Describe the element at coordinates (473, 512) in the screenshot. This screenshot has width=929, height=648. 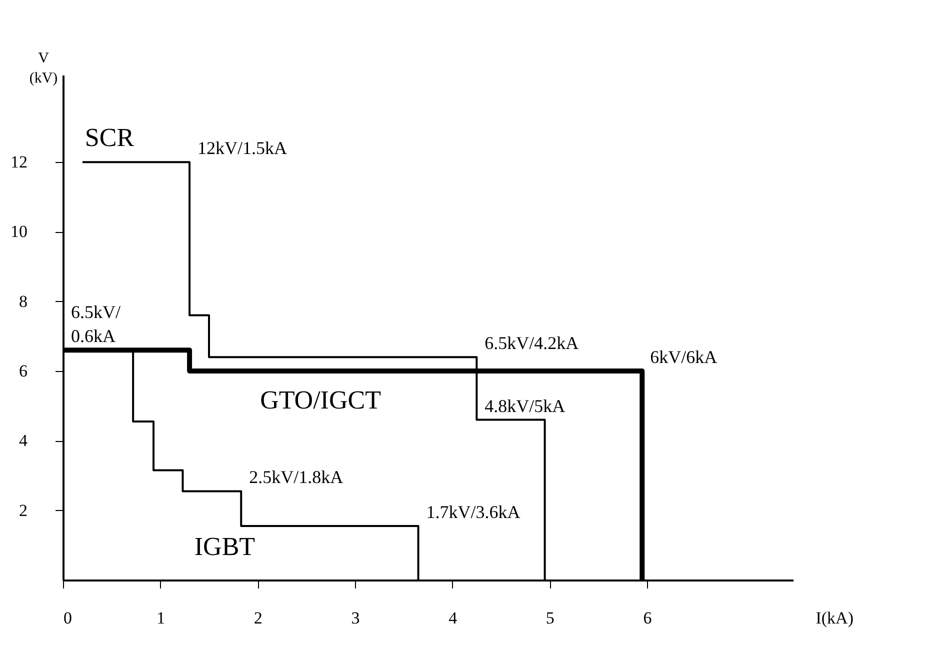
I see `annotation: 1.7kV/3.6kA` at that location.